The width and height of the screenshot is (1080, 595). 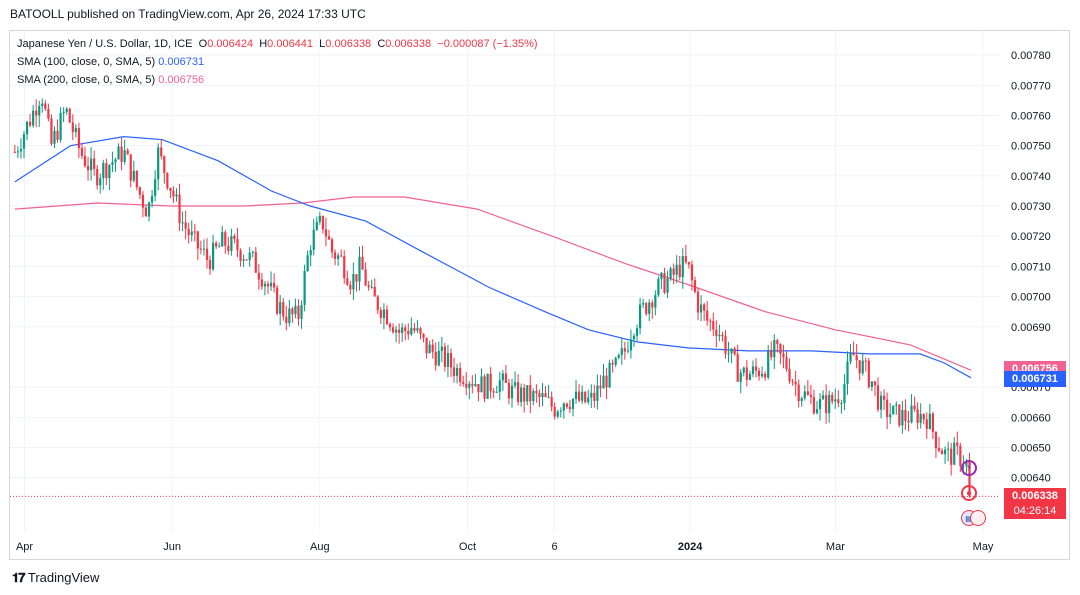 I want to click on time-axis: Apr Jun Aug Oct 6 2024 Mar May, so click(x=505, y=547).